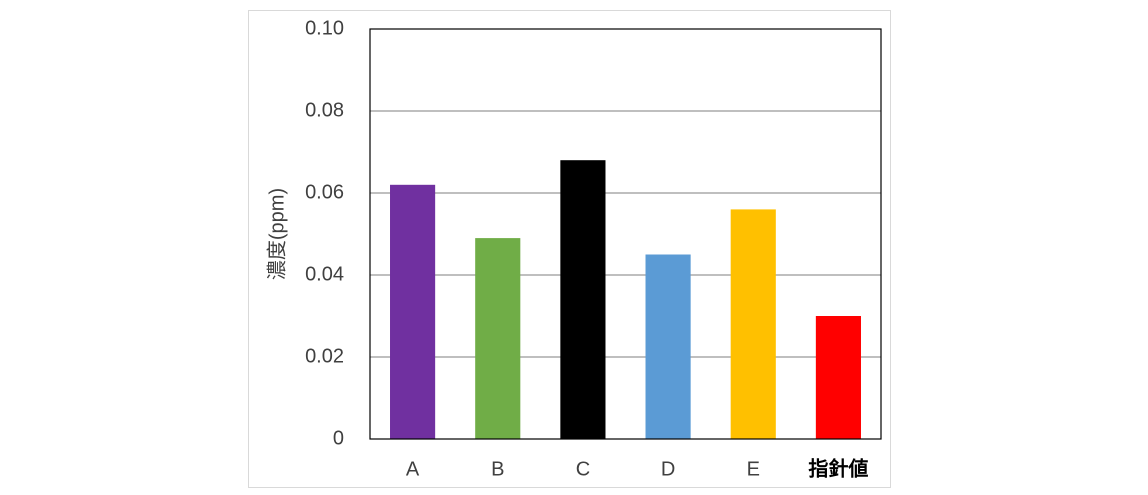 Image resolution: width=1148 pixels, height=495 pixels. Describe the element at coordinates (324, 274) in the screenshot. I see `y-tick-label: 0.04` at that location.